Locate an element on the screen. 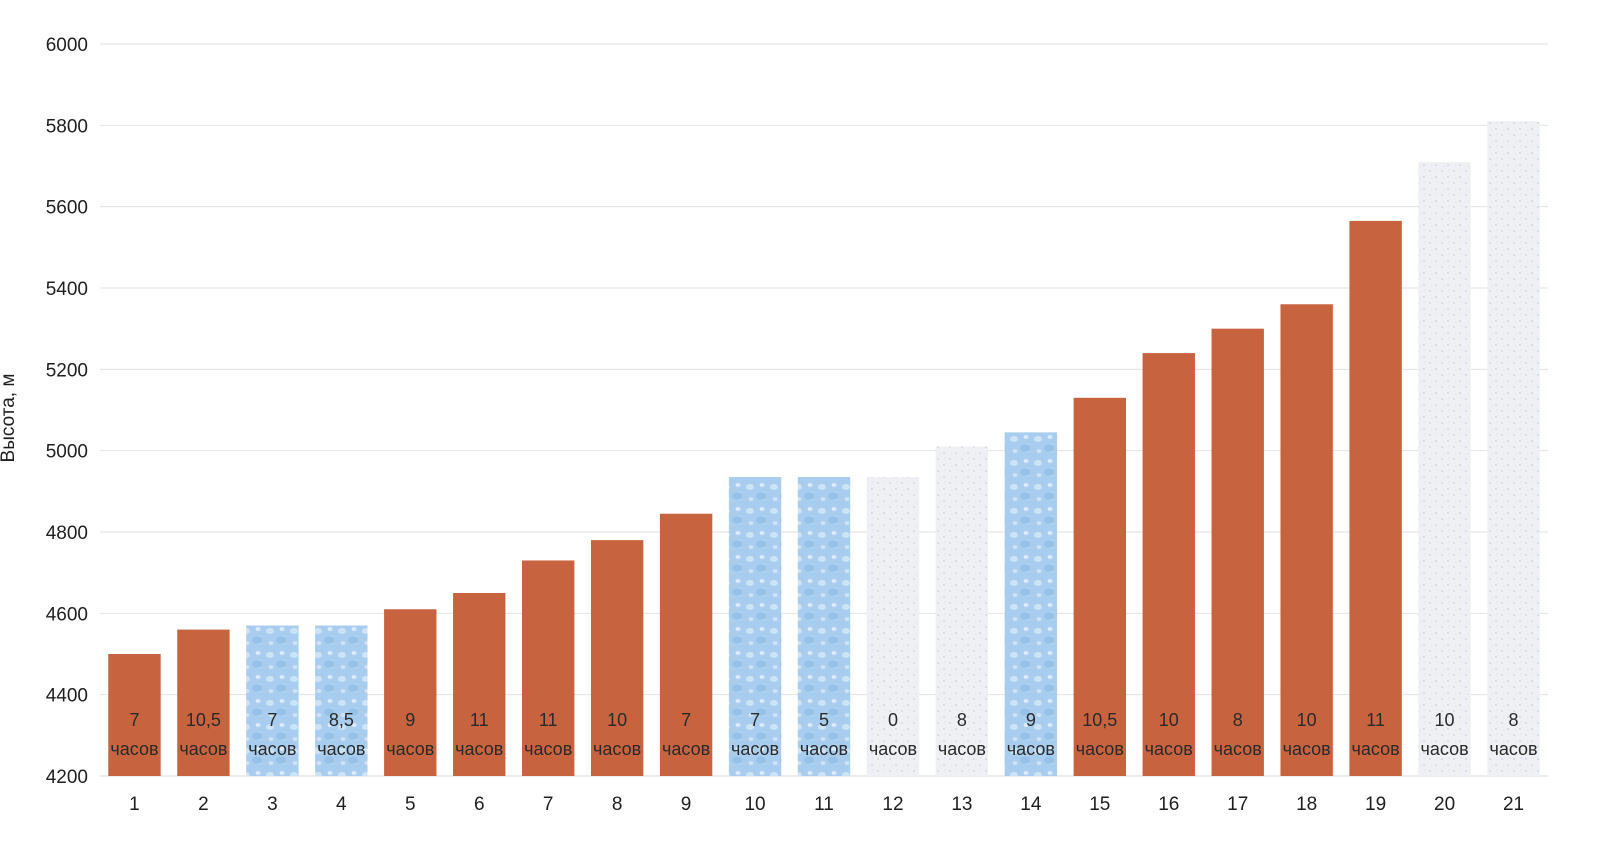  y-axis-label: Высота, м is located at coordinates (9, 418).